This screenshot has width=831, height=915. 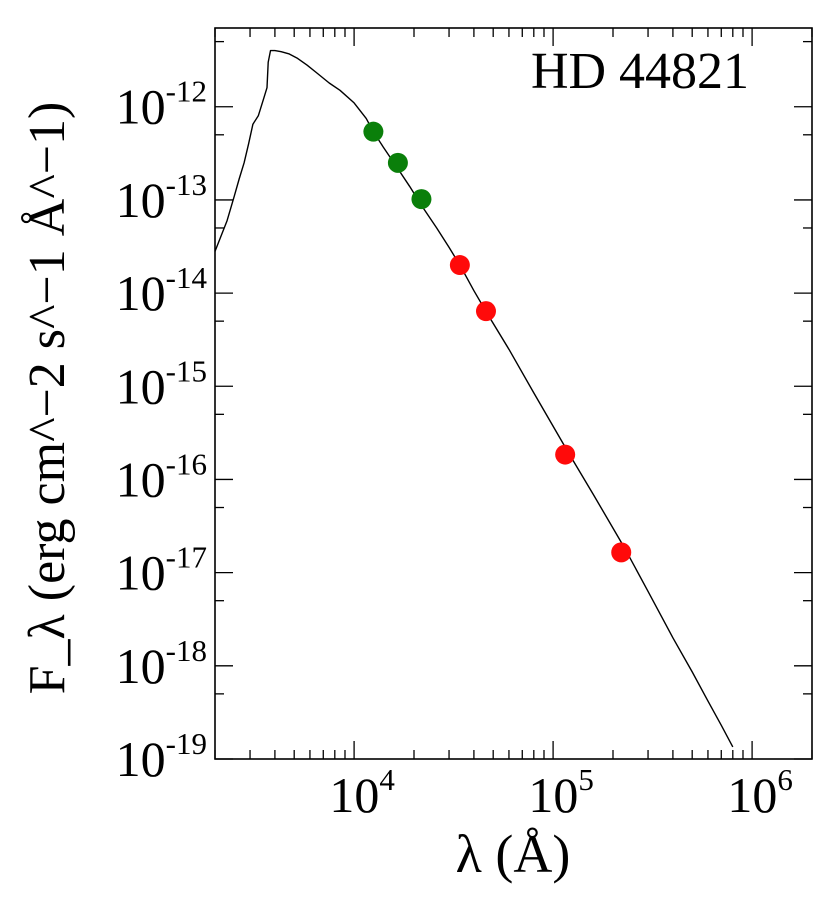 I want to click on y-tick-label: 10-17, so click(x=161, y=570).